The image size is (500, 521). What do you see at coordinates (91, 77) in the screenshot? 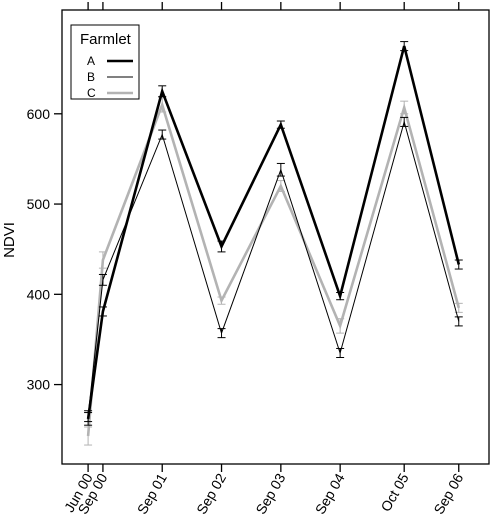
I see `legend-label-b: B` at bounding box center [91, 77].